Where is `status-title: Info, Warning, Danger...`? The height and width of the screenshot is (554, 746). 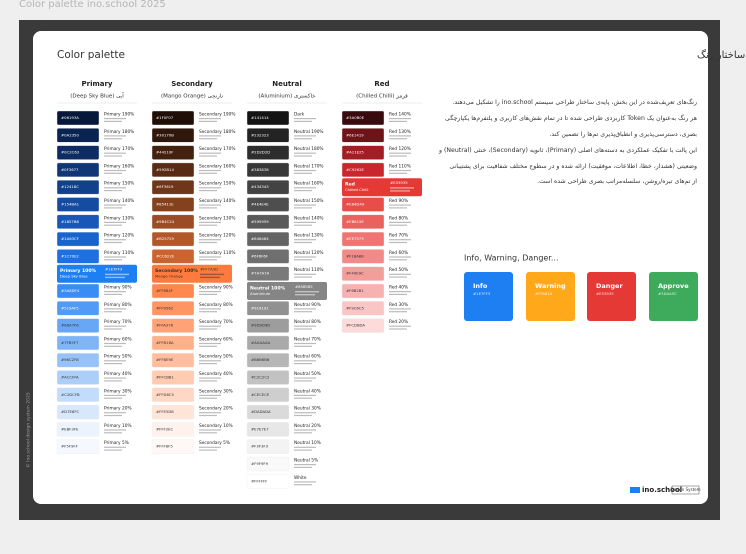
status-title: Info, Warning, Danger... is located at coordinates (511, 258).